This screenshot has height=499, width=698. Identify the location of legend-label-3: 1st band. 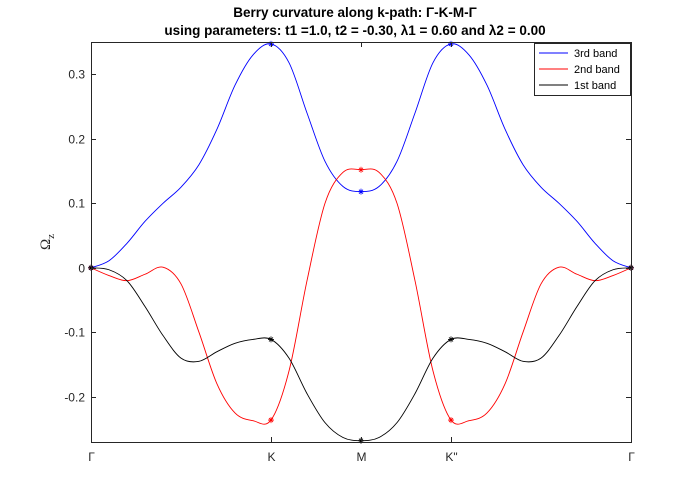
(595, 86).